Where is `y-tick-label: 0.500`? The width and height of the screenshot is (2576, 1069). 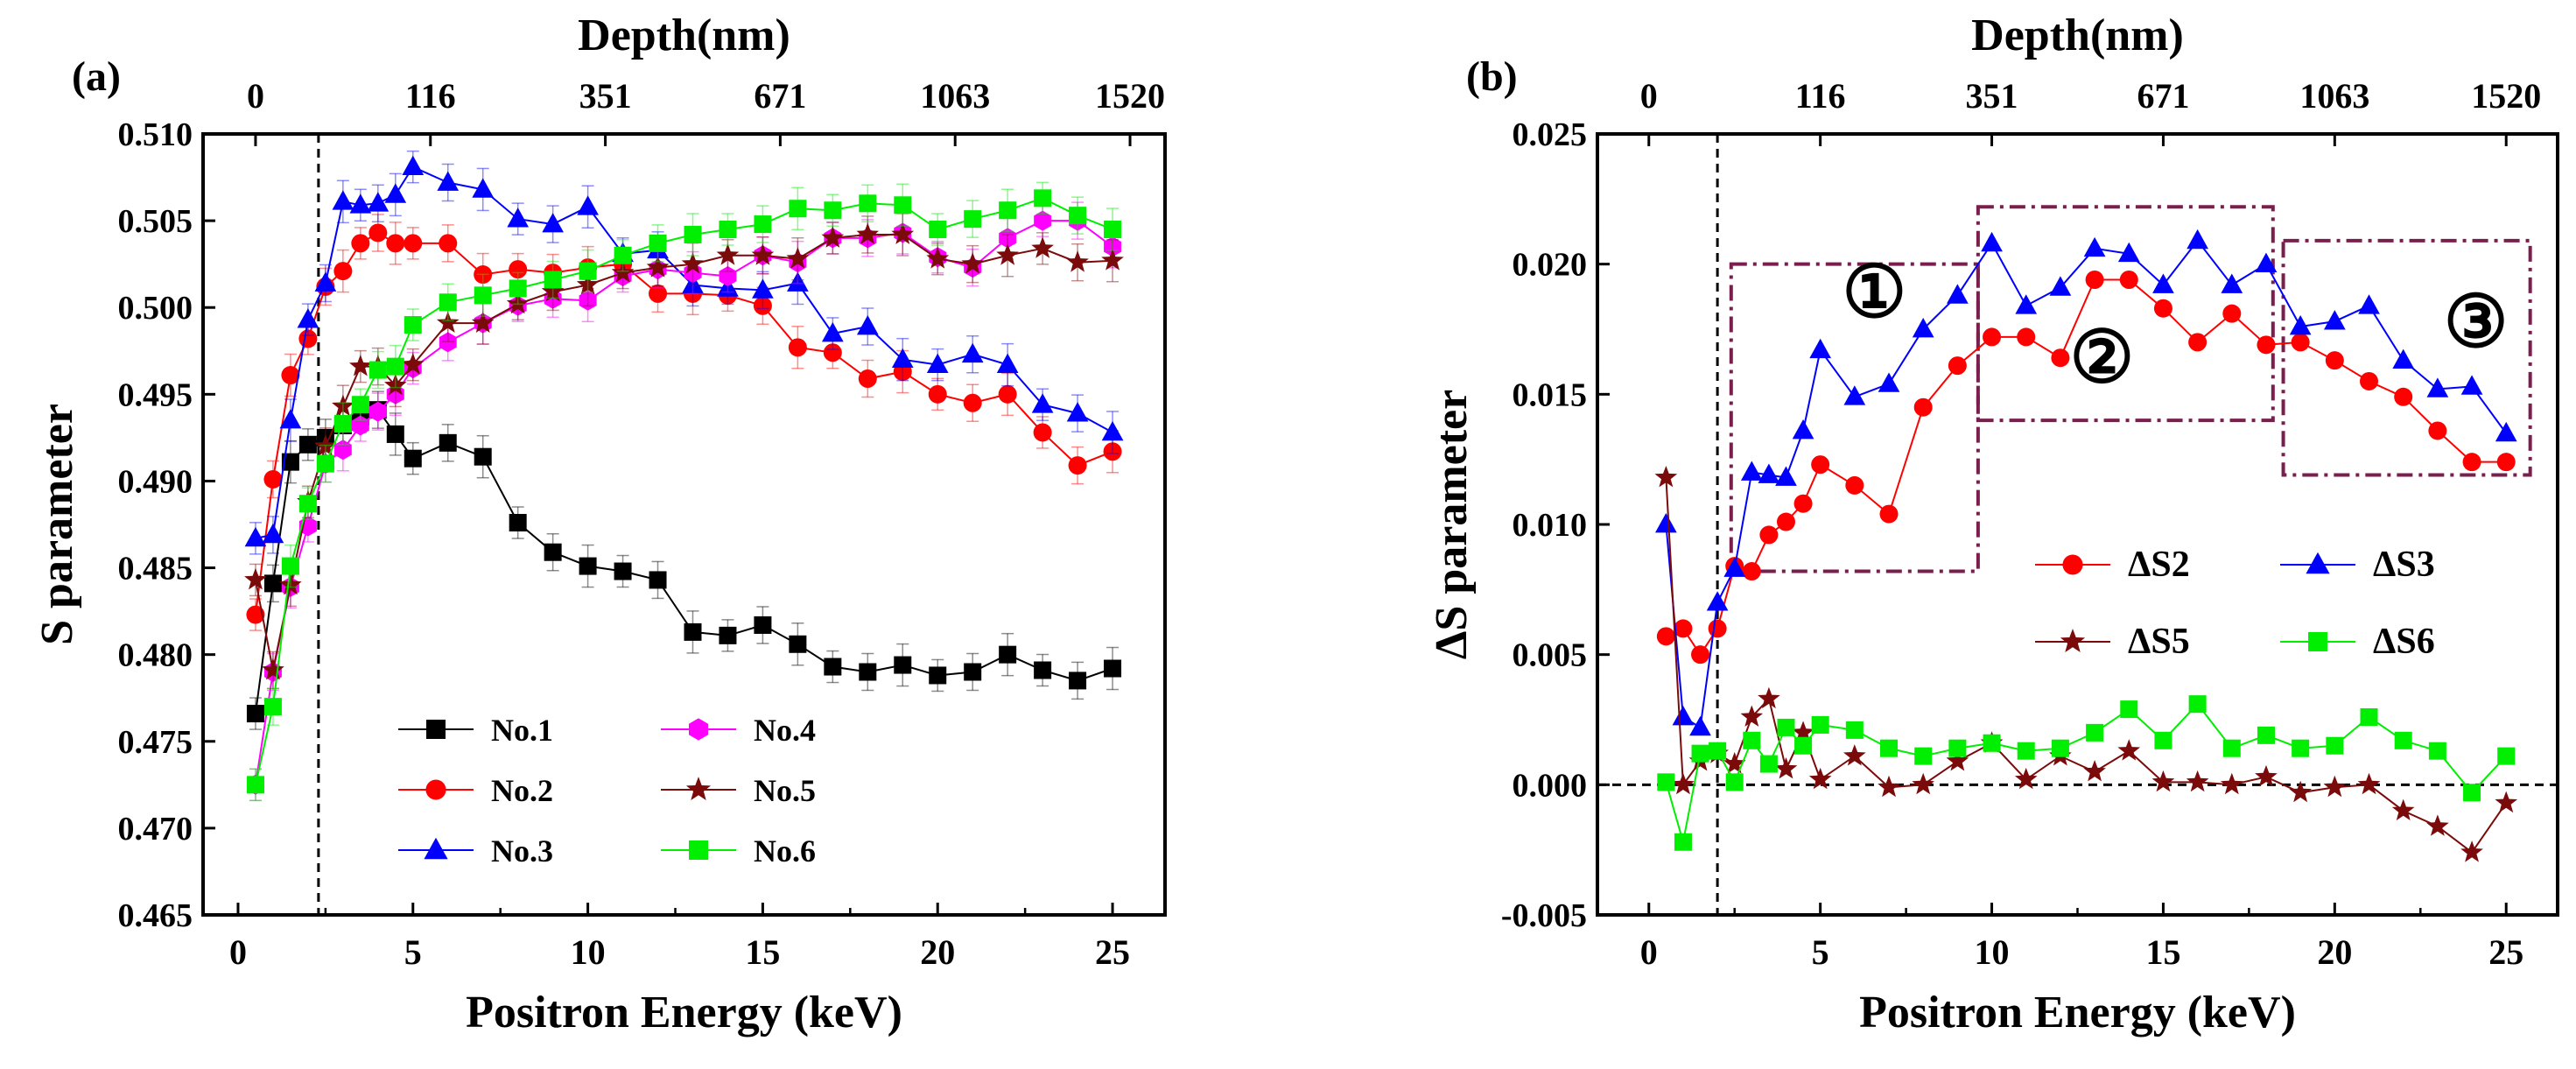 y-tick-label: 0.500 is located at coordinates (155, 308).